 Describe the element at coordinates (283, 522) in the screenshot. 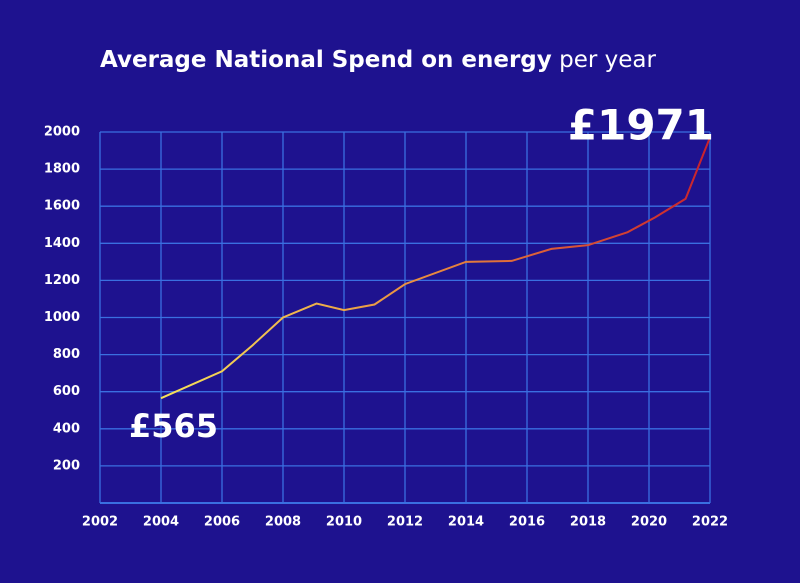

I see `x-tick-label: 2008` at that location.